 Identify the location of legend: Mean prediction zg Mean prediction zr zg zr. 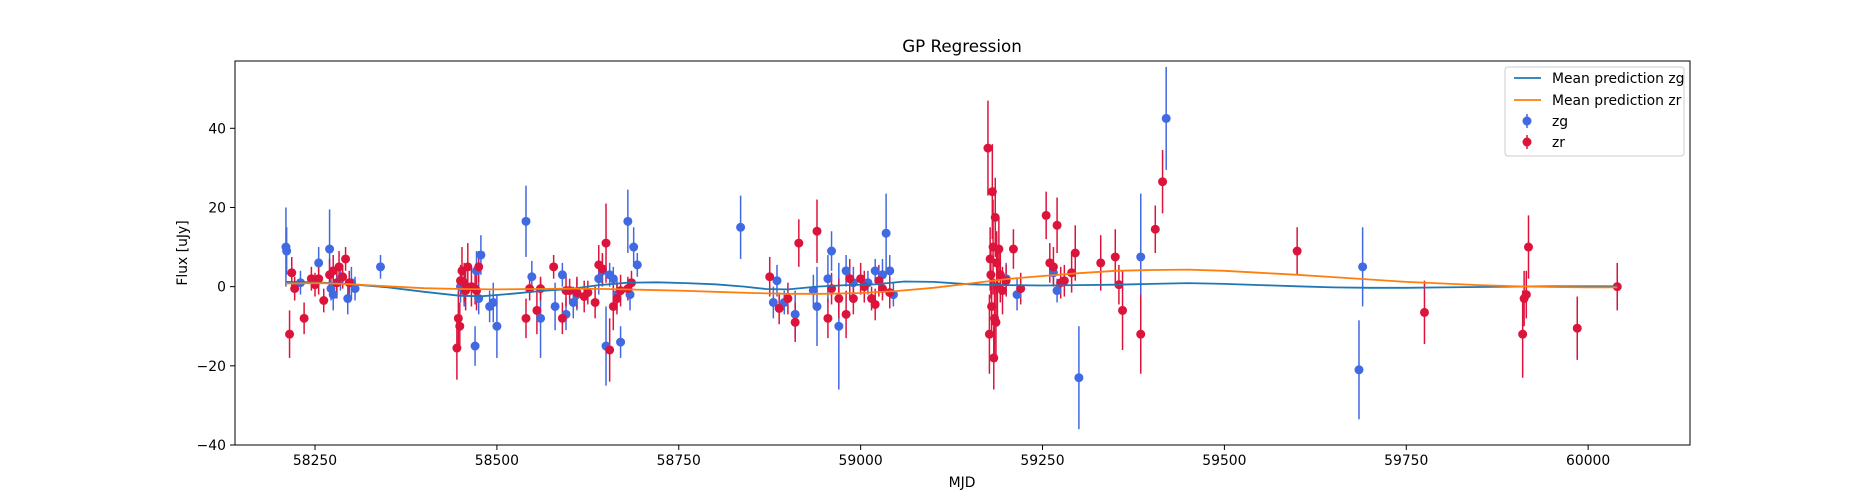
(1594, 111).